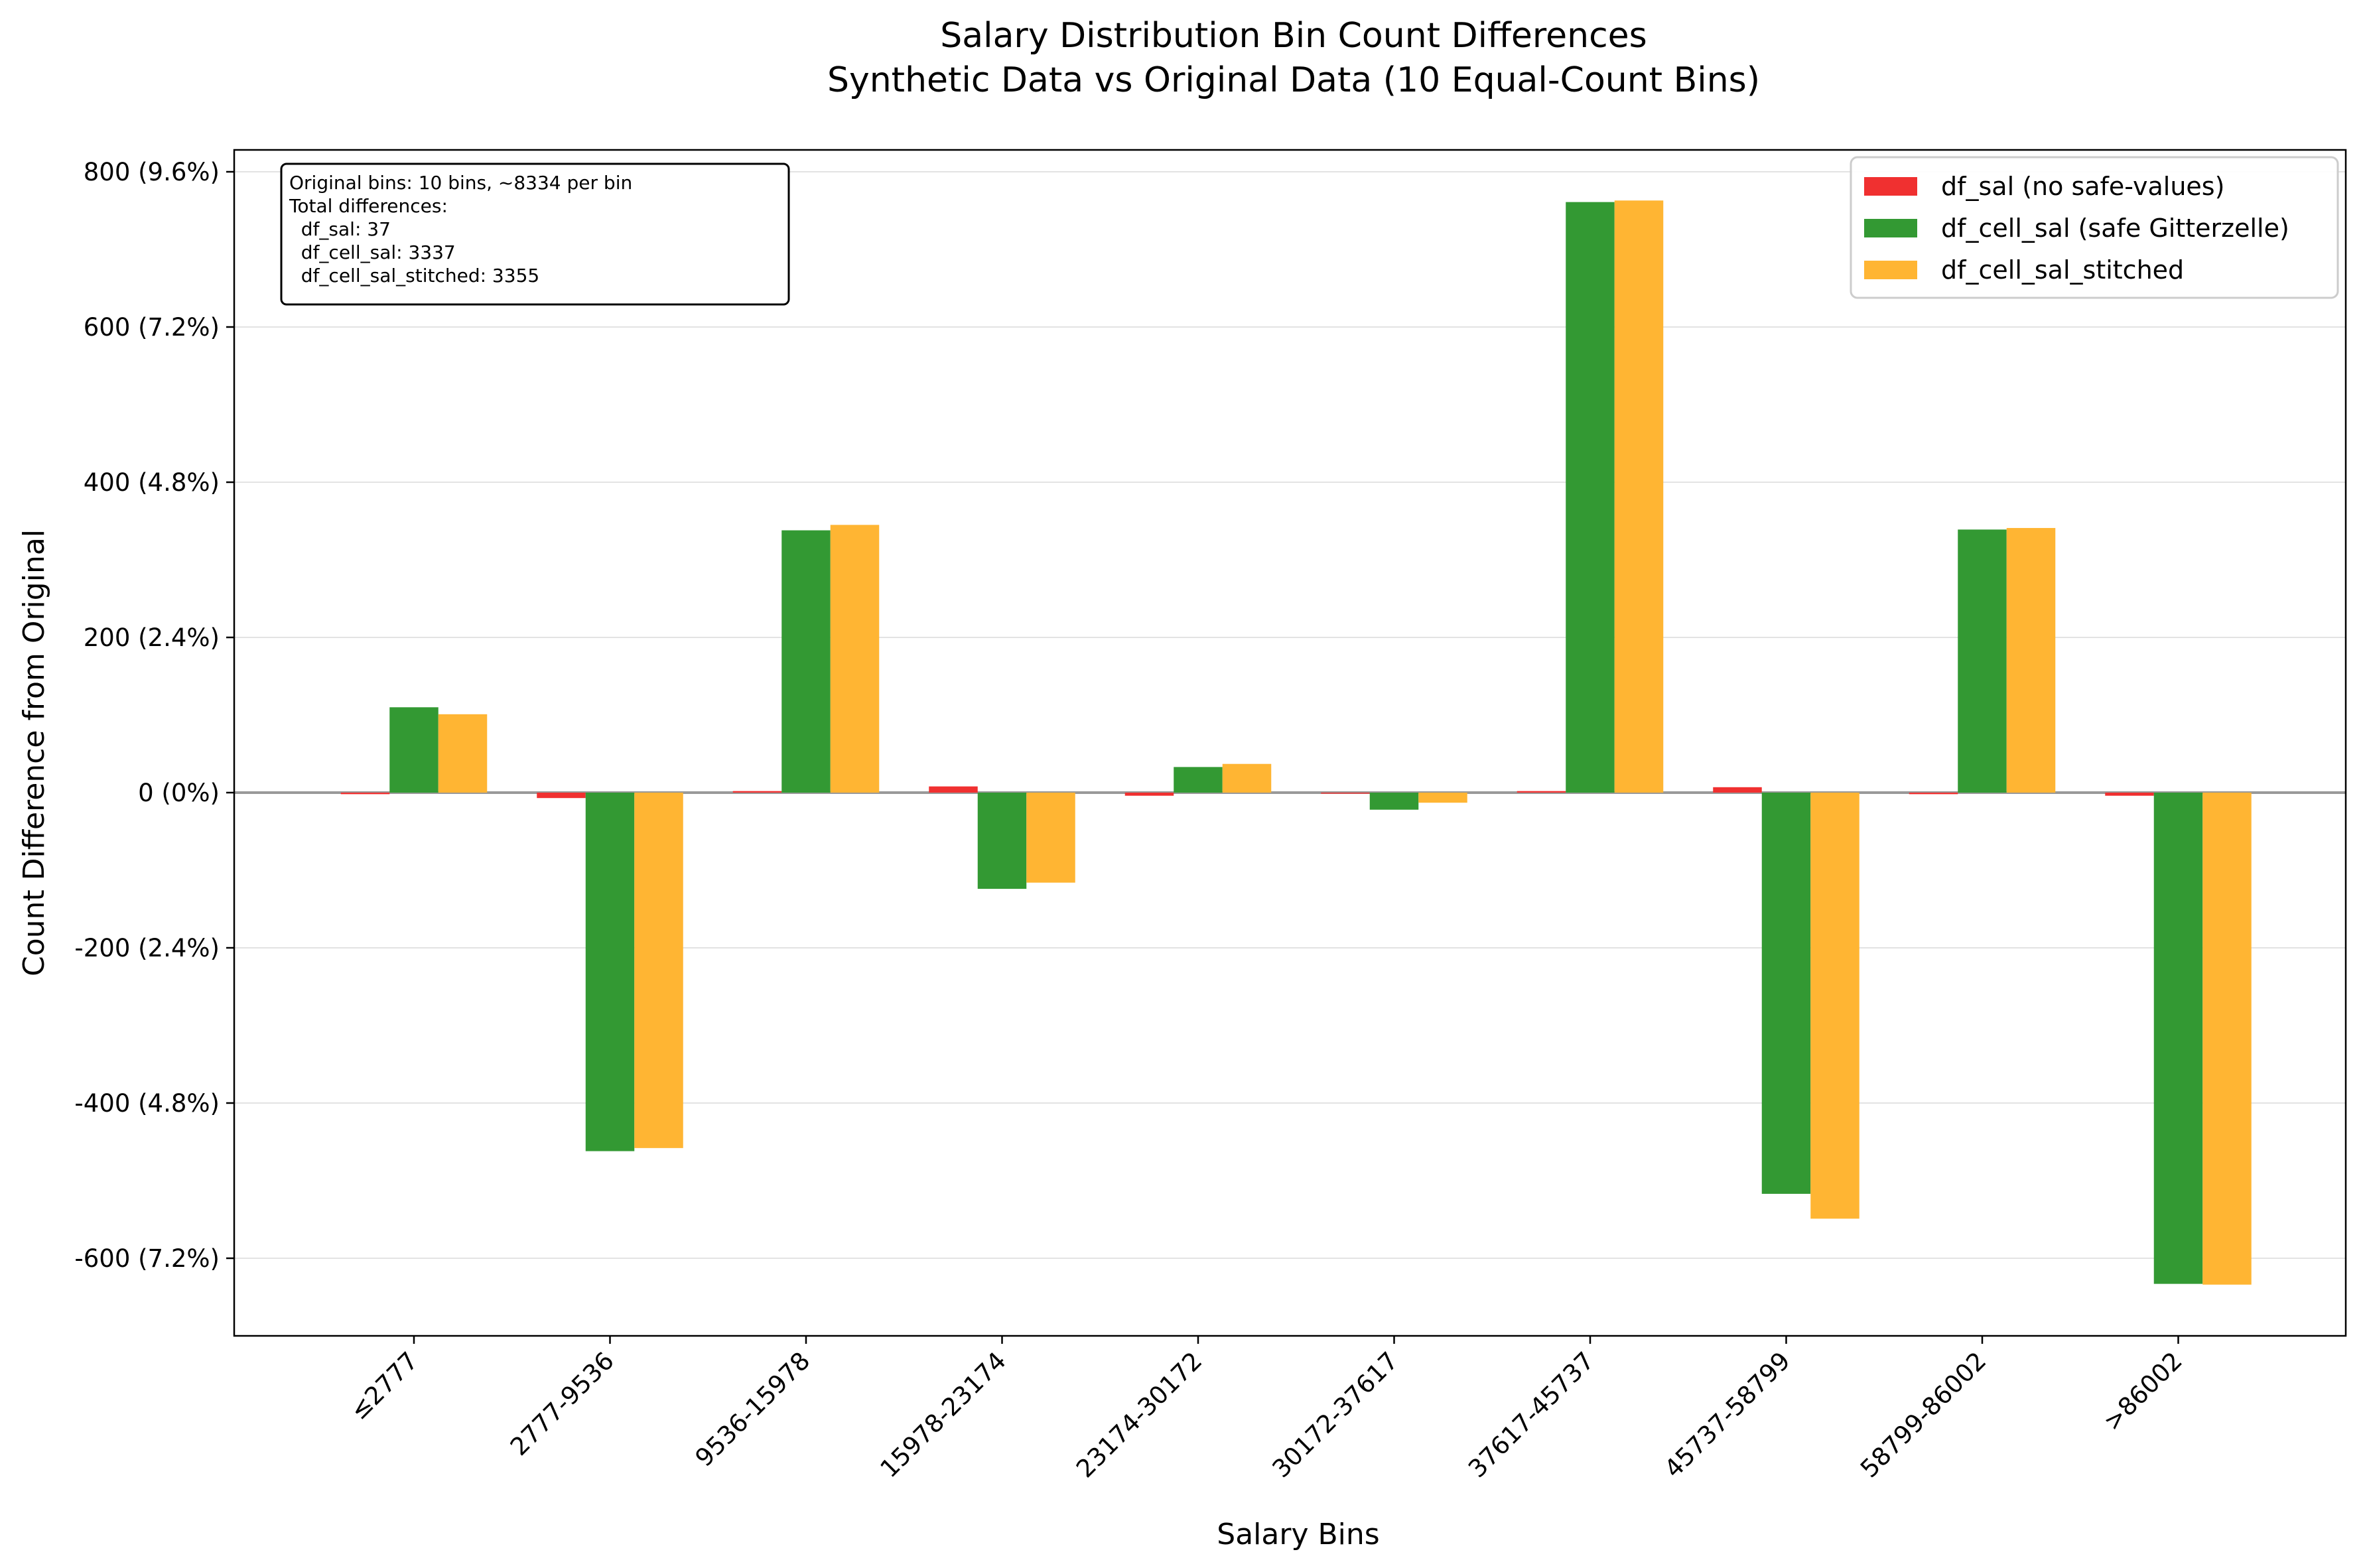  What do you see at coordinates (1335, 1415) in the screenshot?
I see `x-tick-label: 30172-37617` at bounding box center [1335, 1415].